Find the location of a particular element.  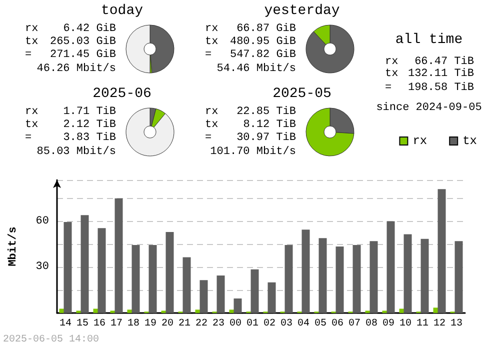

text: 271.45 GiB is located at coordinates (83, 55).